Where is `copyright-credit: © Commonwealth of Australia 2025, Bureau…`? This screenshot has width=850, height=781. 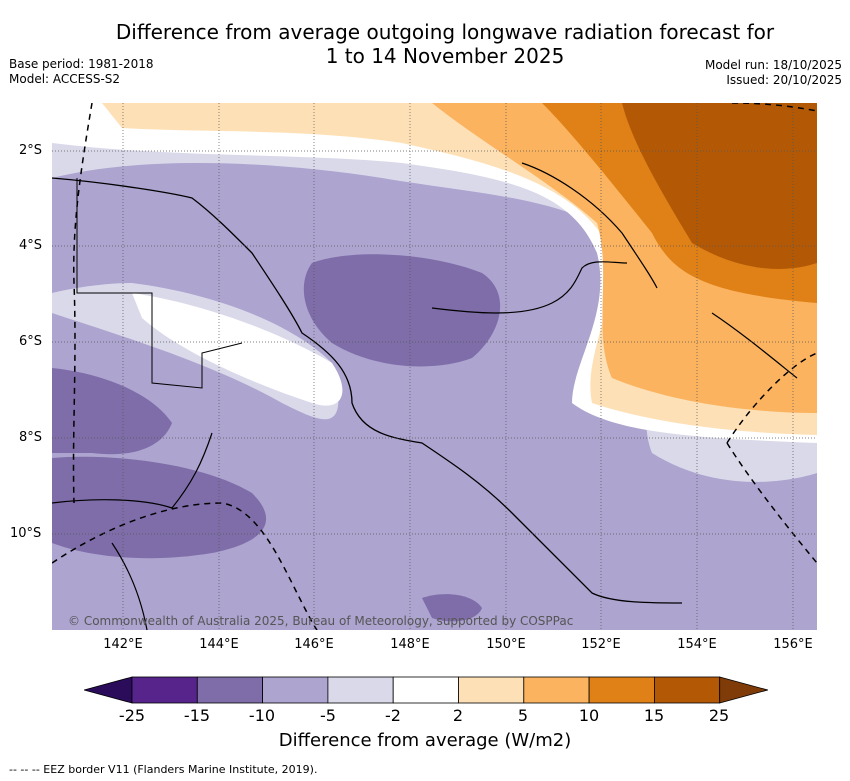
copyright-credit: © Commonwealth of Australia 2025, Bureau… is located at coordinates (321, 621).